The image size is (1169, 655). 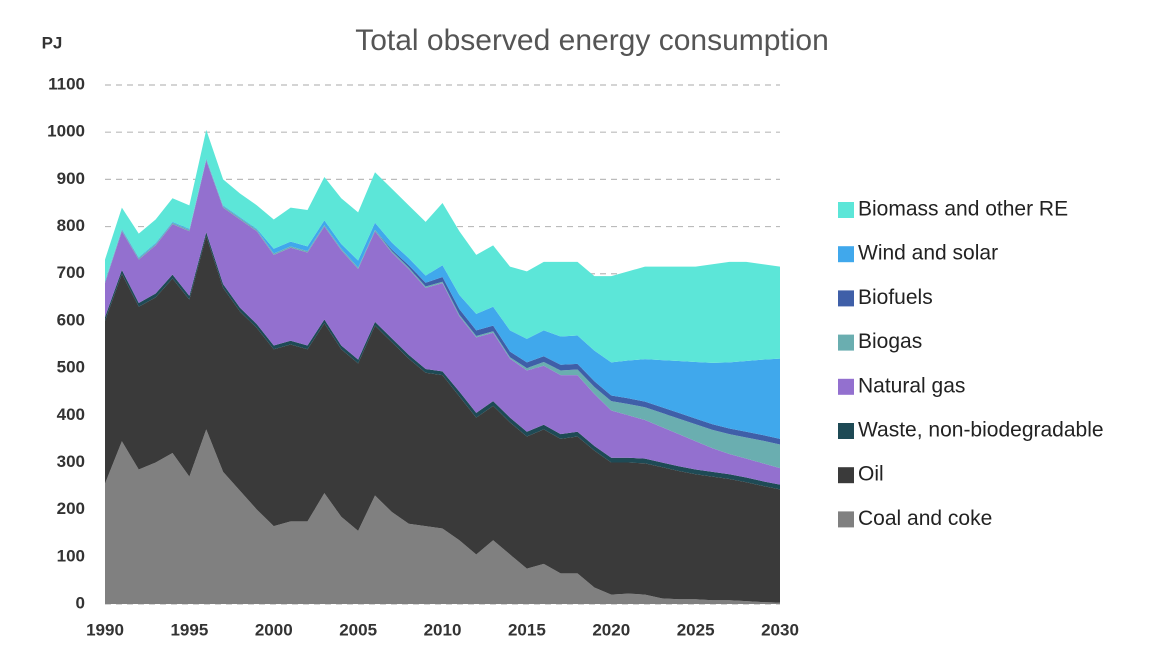 What do you see at coordinates (52, 42) in the screenshot?
I see `y-axis-unit: PJ` at bounding box center [52, 42].